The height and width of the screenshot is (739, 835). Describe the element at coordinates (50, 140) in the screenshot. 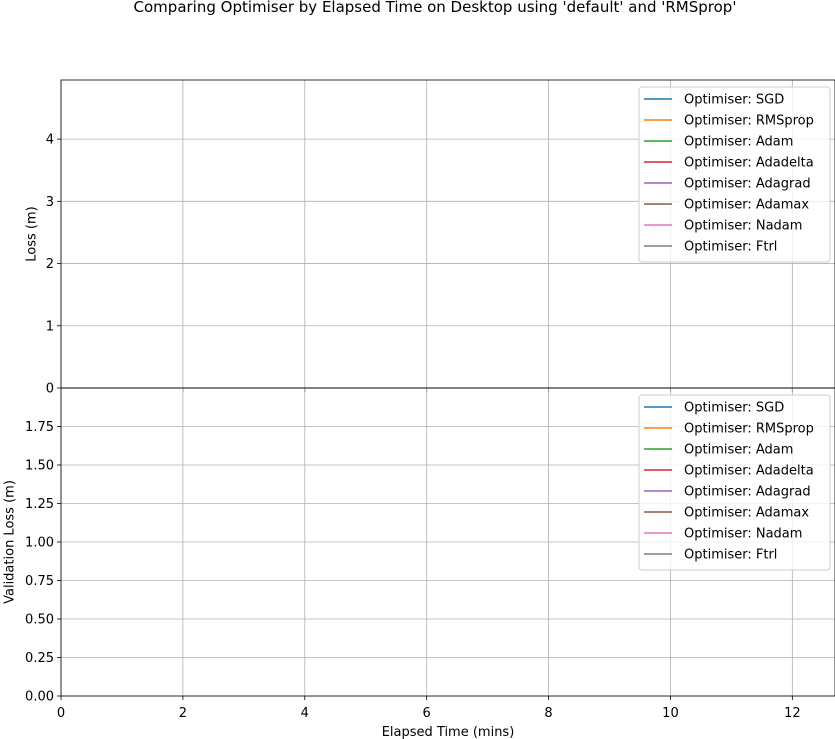

I see `y-tick-label: 4` at that location.